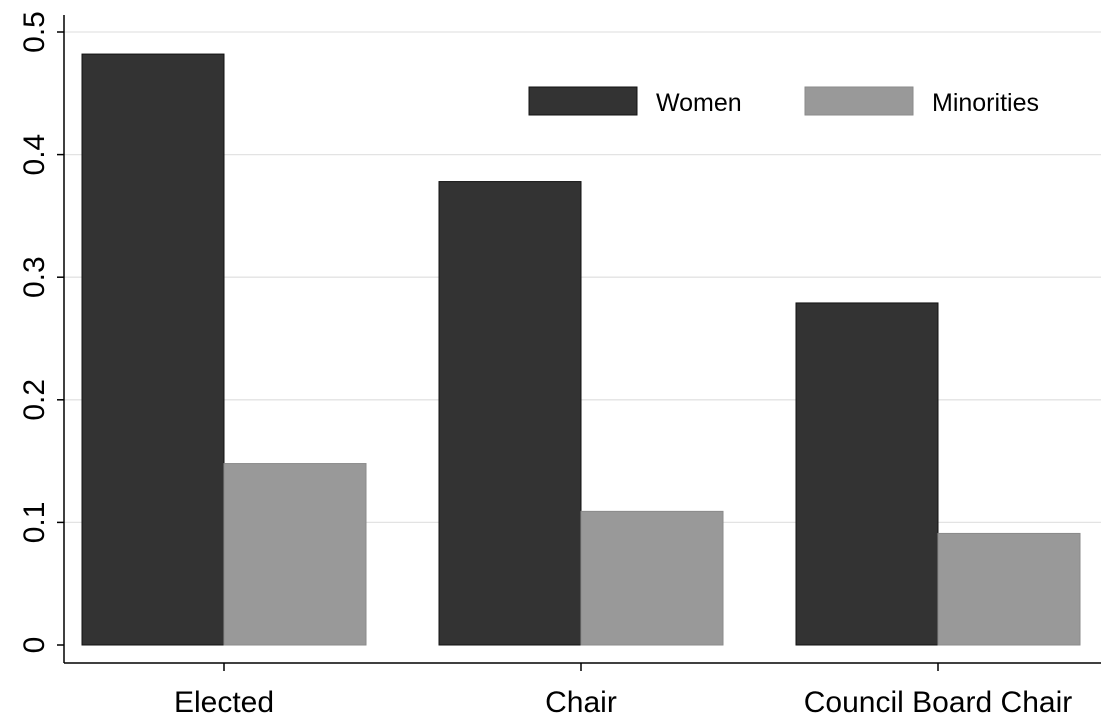 This screenshot has width=1101, height=720. I want to click on legend-label-women: Women, so click(699, 103).